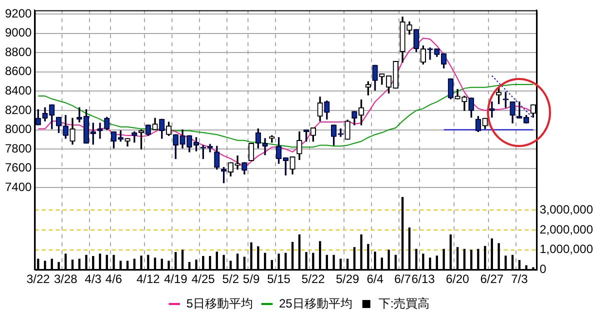 The width and height of the screenshot is (600, 320). I want to click on y-tick-label: 8200, so click(18, 109).